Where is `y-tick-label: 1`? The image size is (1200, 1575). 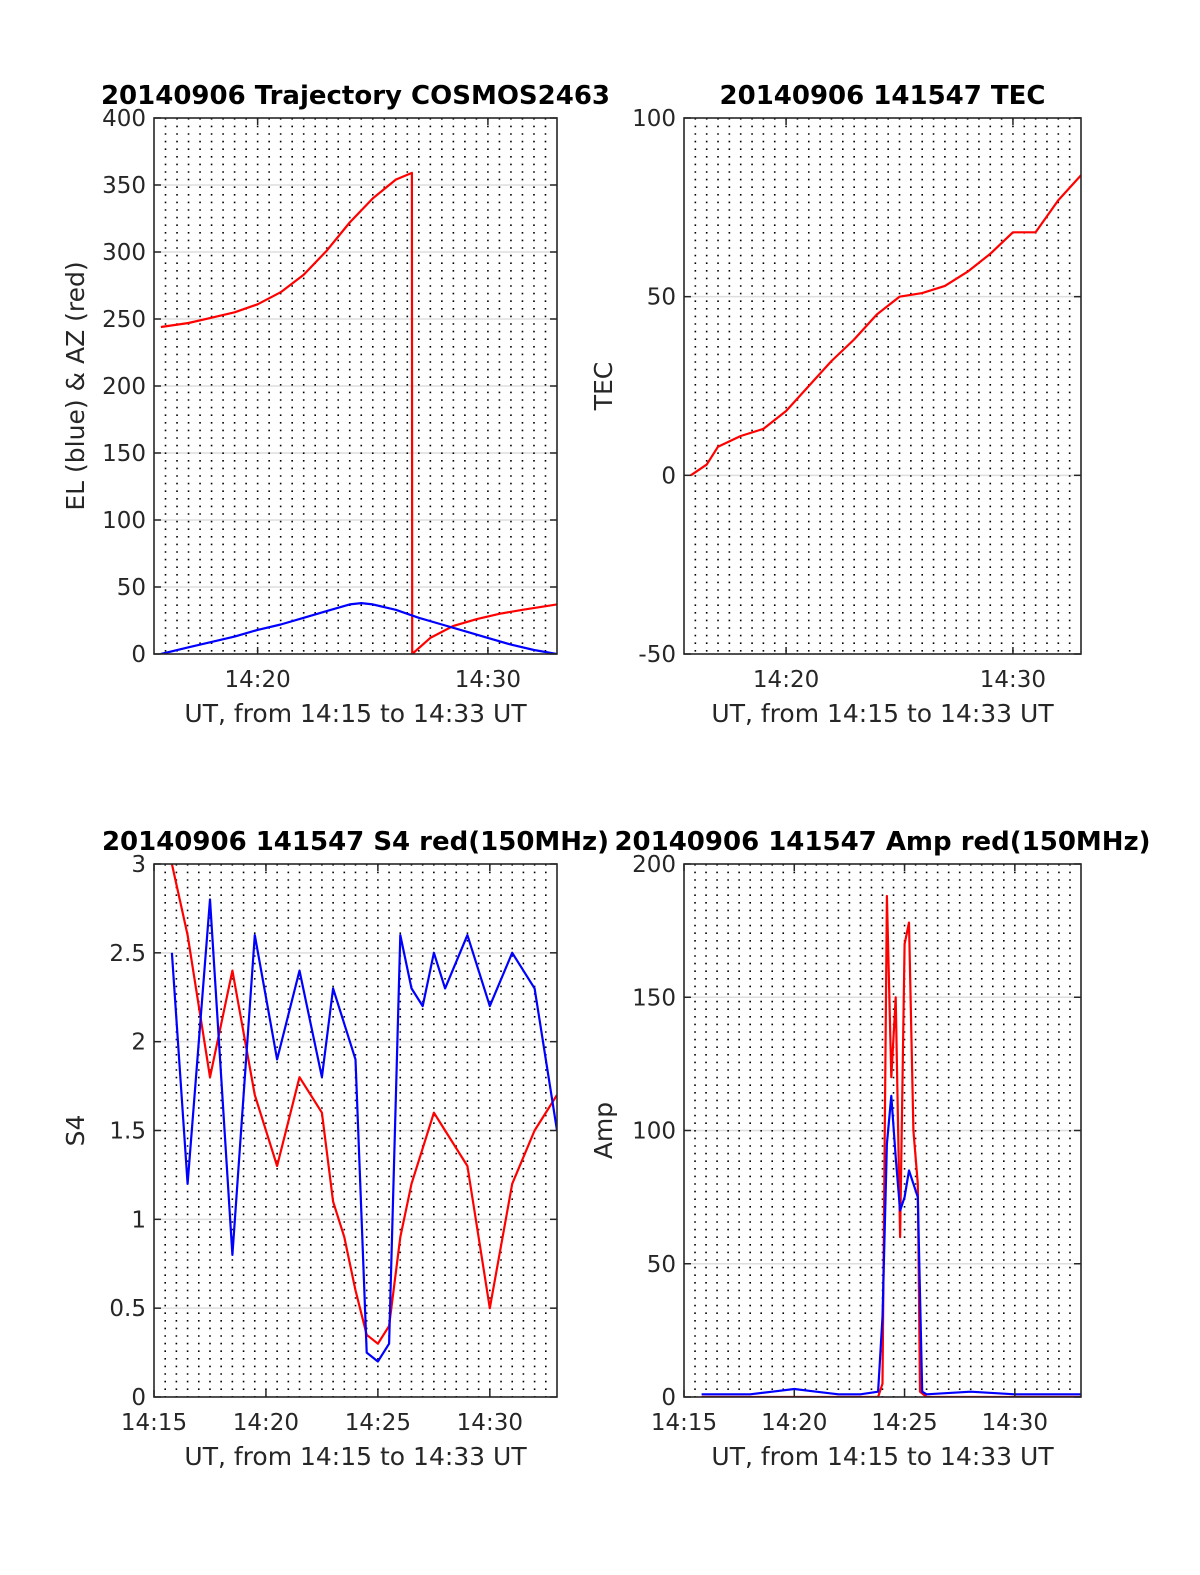
y-tick-label: 1 is located at coordinates (138, 1220).